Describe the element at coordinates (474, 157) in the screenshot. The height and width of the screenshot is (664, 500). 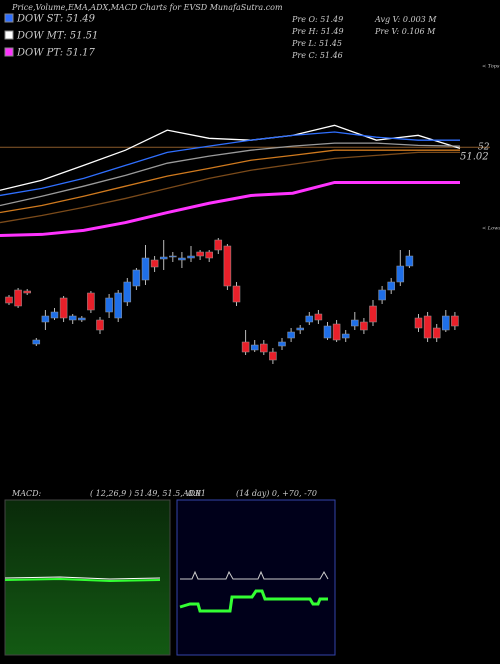
I see `annotation: 51.02` at that location.